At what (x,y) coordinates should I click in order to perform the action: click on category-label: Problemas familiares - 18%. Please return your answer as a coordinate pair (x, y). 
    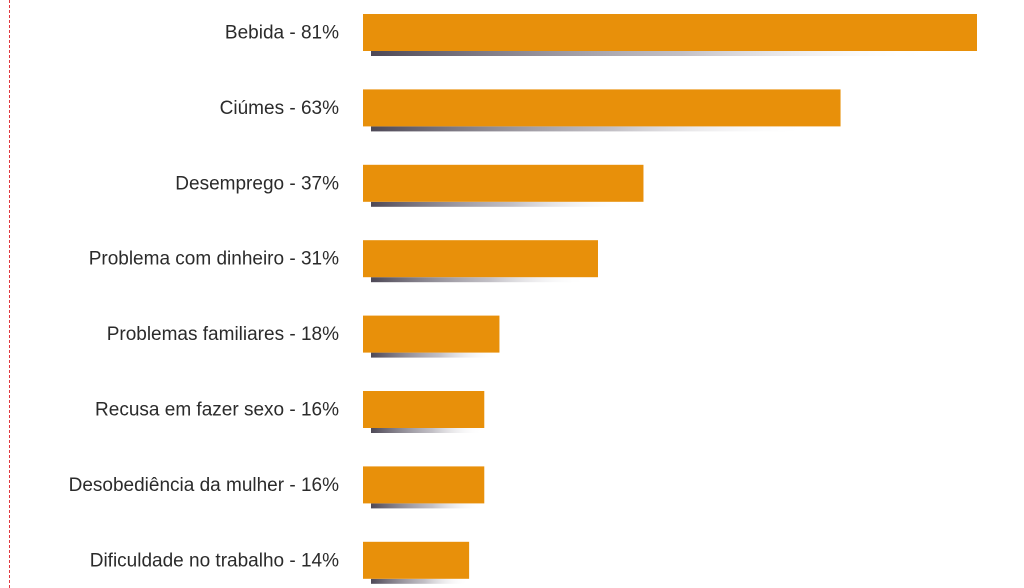
    Looking at the image, I should click on (223, 334).